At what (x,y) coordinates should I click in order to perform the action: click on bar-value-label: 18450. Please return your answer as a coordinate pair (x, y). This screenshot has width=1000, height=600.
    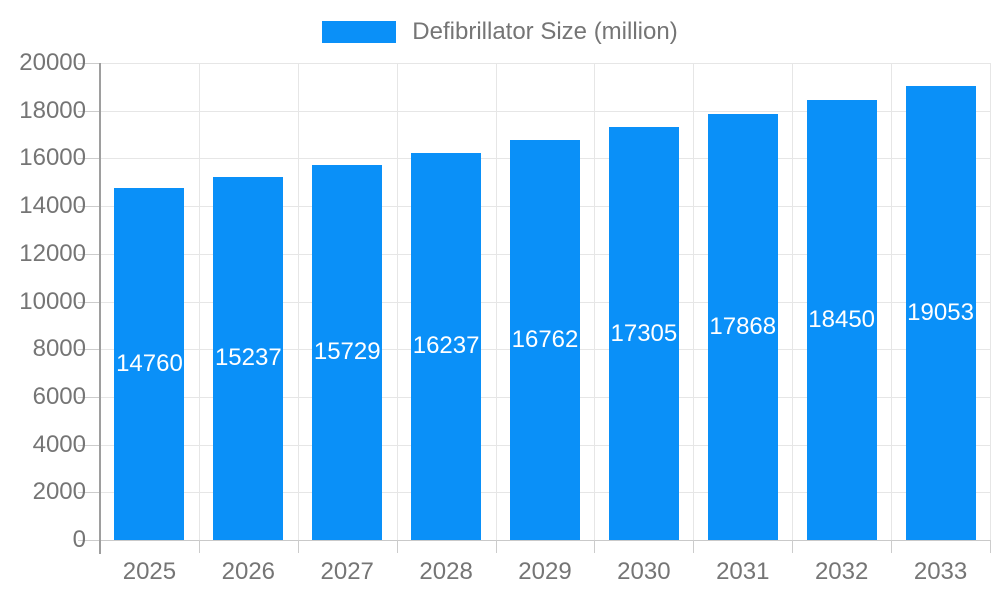
    Looking at the image, I should click on (842, 319).